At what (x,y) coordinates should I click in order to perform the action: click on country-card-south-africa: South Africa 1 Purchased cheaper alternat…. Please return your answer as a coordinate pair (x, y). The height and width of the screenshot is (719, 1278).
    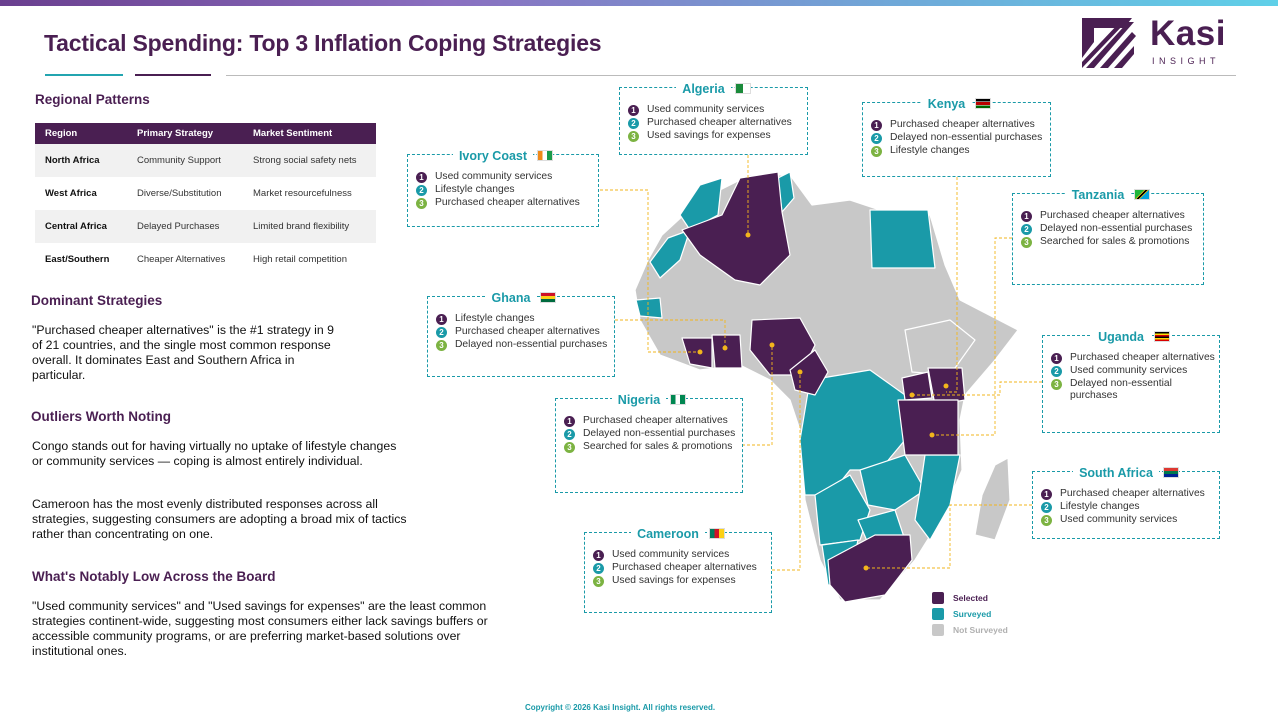
    Looking at the image, I should click on (1126, 502).